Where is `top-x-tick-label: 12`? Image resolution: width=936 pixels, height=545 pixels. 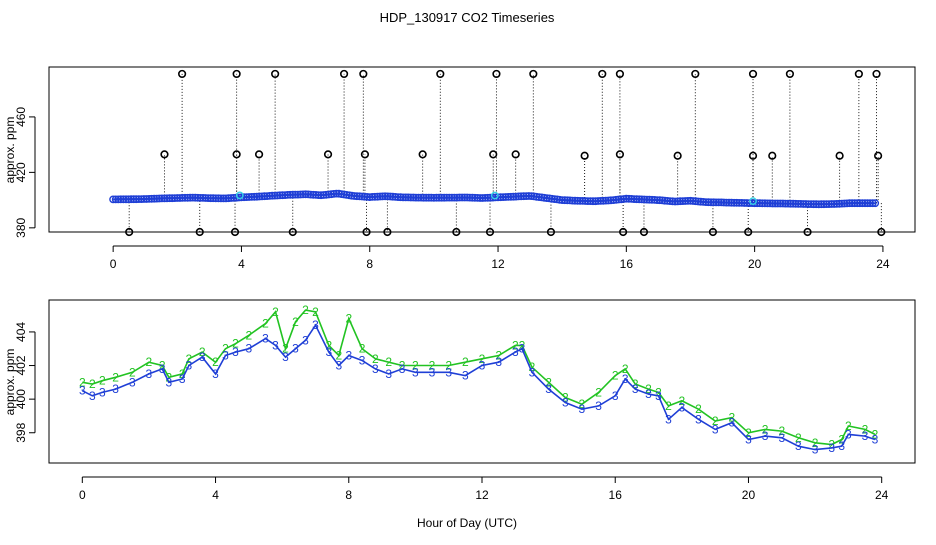 top-x-tick-label: 12 is located at coordinates (498, 264).